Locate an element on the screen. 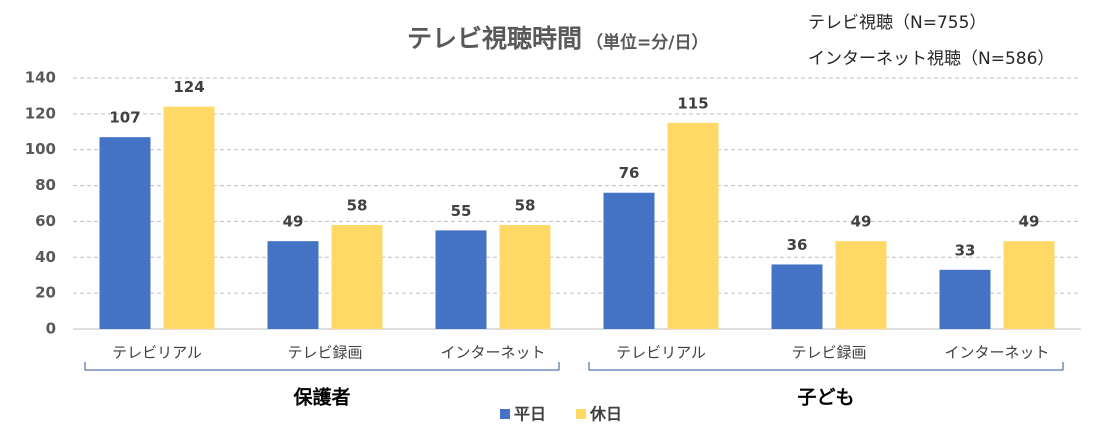 The width and height of the screenshot is (1108, 435). value-label: 124 is located at coordinates (188, 87).